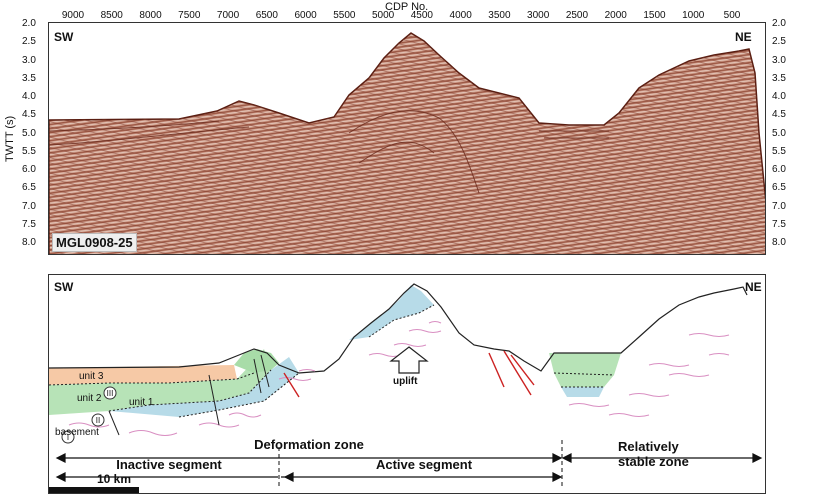 This screenshot has height=498, width=813. Describe the element at coordinates (653, 454) in the screenshot. I see `stable-zone-label: Relatively stable zone` at that location.